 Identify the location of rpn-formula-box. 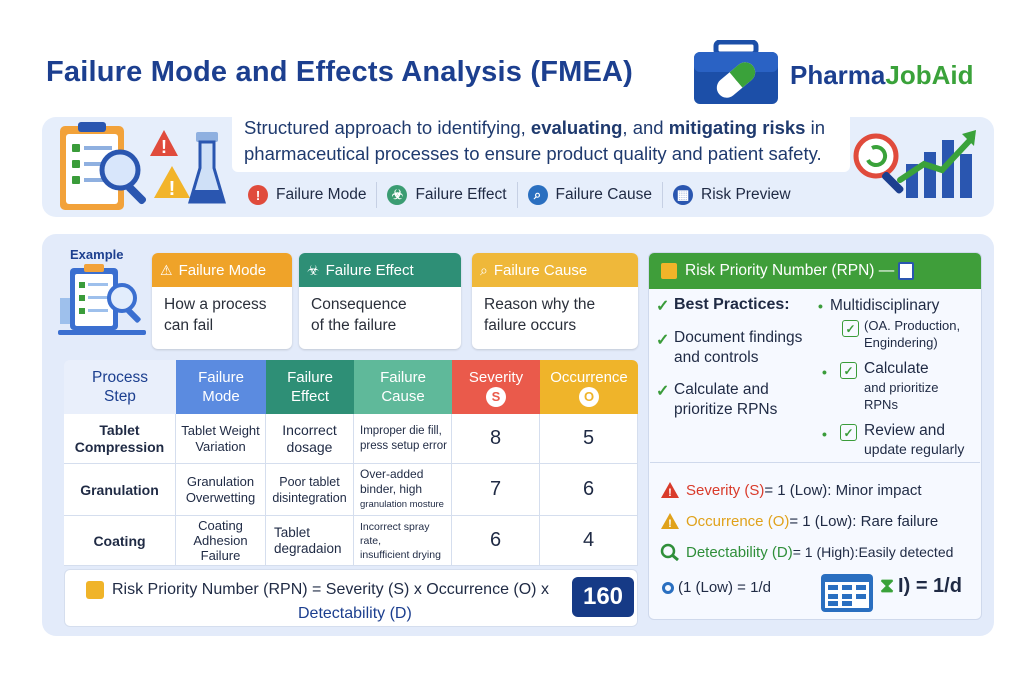
(351, 598).